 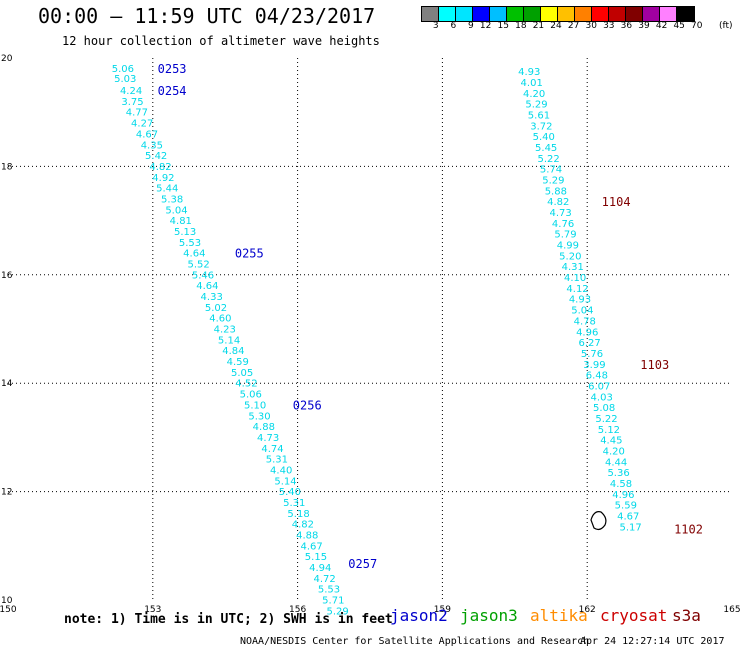 What do you see at coordinates (589, 343) in the screenshot?
I see `wave-height-value: 6.27` at bounding box center [589, 343].